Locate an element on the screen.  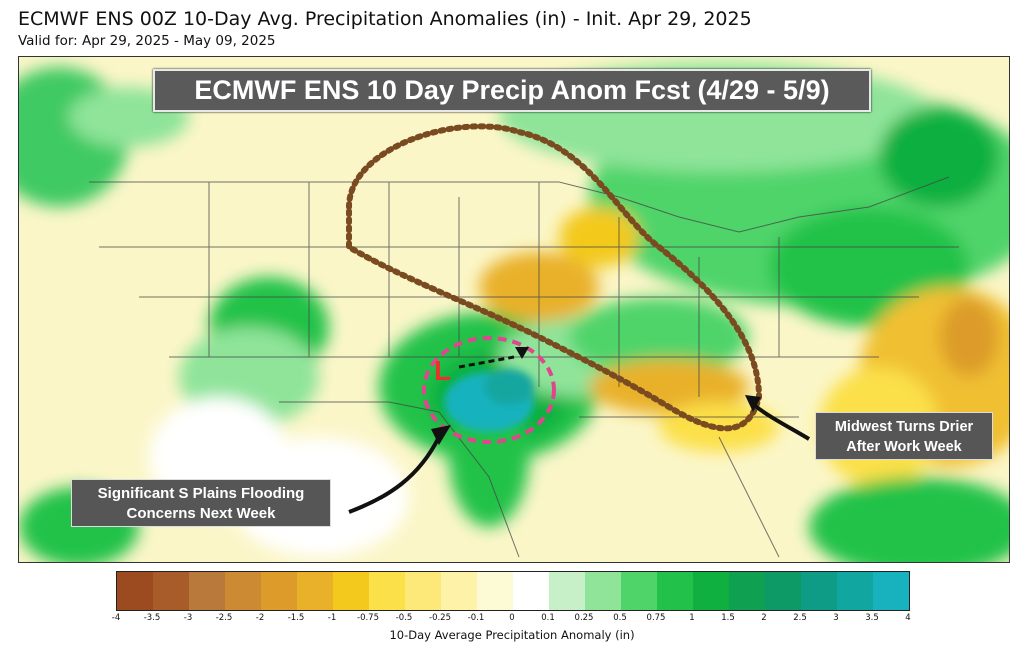
callout-left-line1: Significant S Plains Flooding is located at coordinates (201, 493).